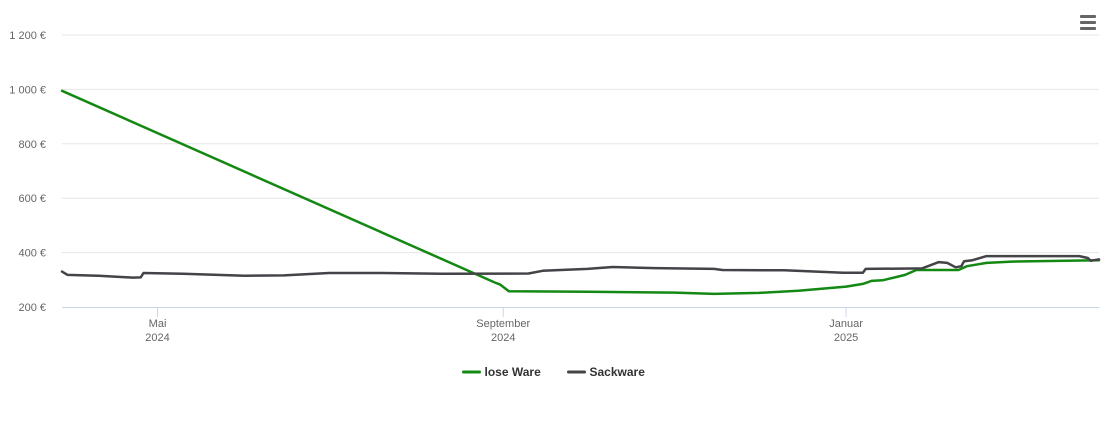  Describe the element at coordinates (513, 372) in the screenshot. I see `legend-label: lose Ware` at that location.